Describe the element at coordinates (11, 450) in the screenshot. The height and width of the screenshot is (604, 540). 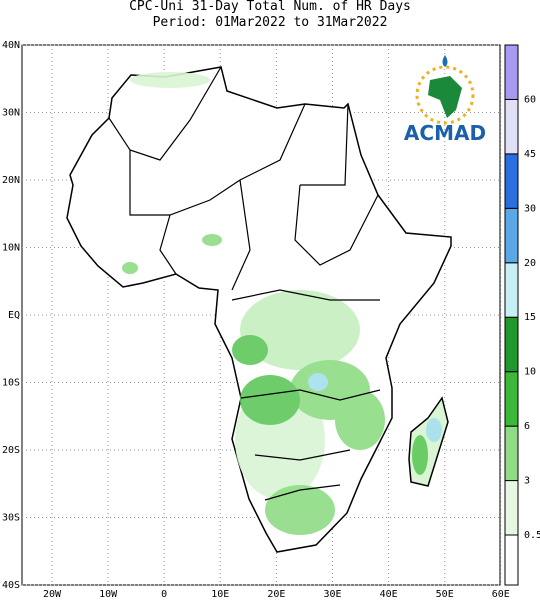
I see `lat-label: 20S` at that location.